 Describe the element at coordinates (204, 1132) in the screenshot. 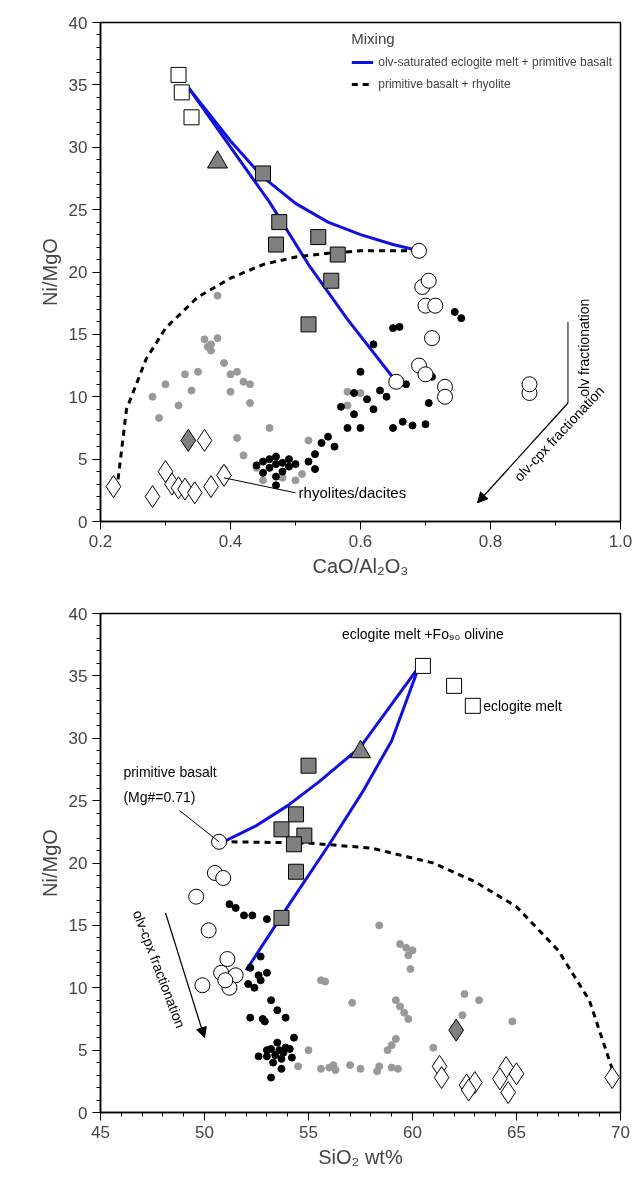

I see `x-tick-label: 50` at that location.